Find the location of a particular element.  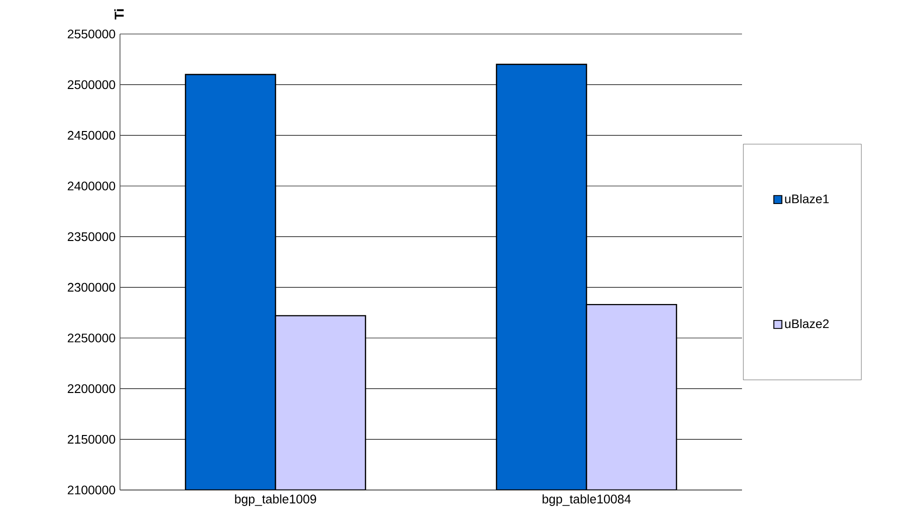

y-tick-label: 2200000 is located at coordinates (92, 389).